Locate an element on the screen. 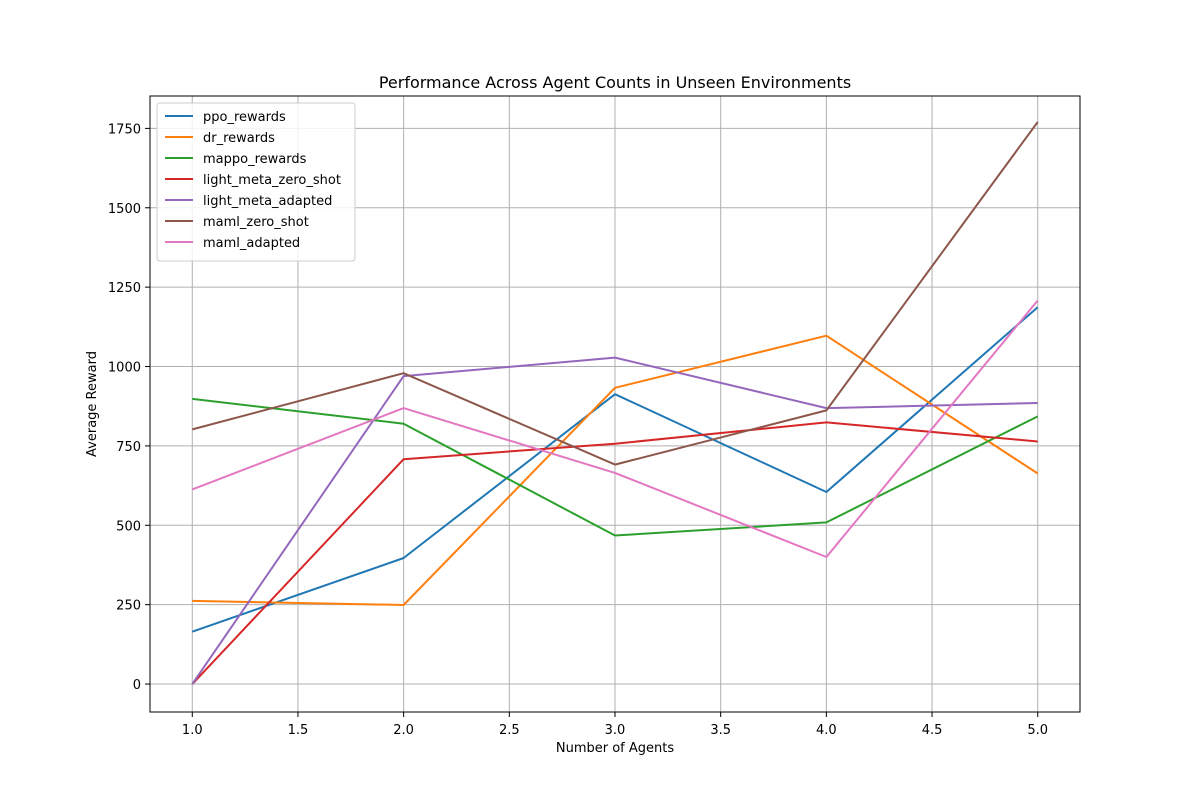 Image resolution: width=1200 pixels, height=800 pixels. legend-box is located at coordinates (256, 182).